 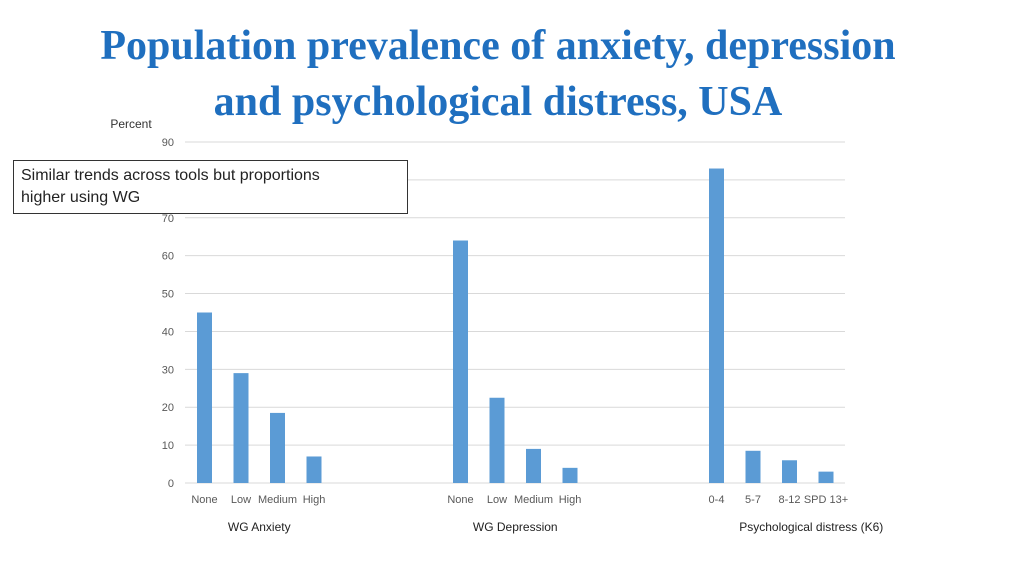 I want to click on y-tick-label: 50, so click(x=168, y=295).